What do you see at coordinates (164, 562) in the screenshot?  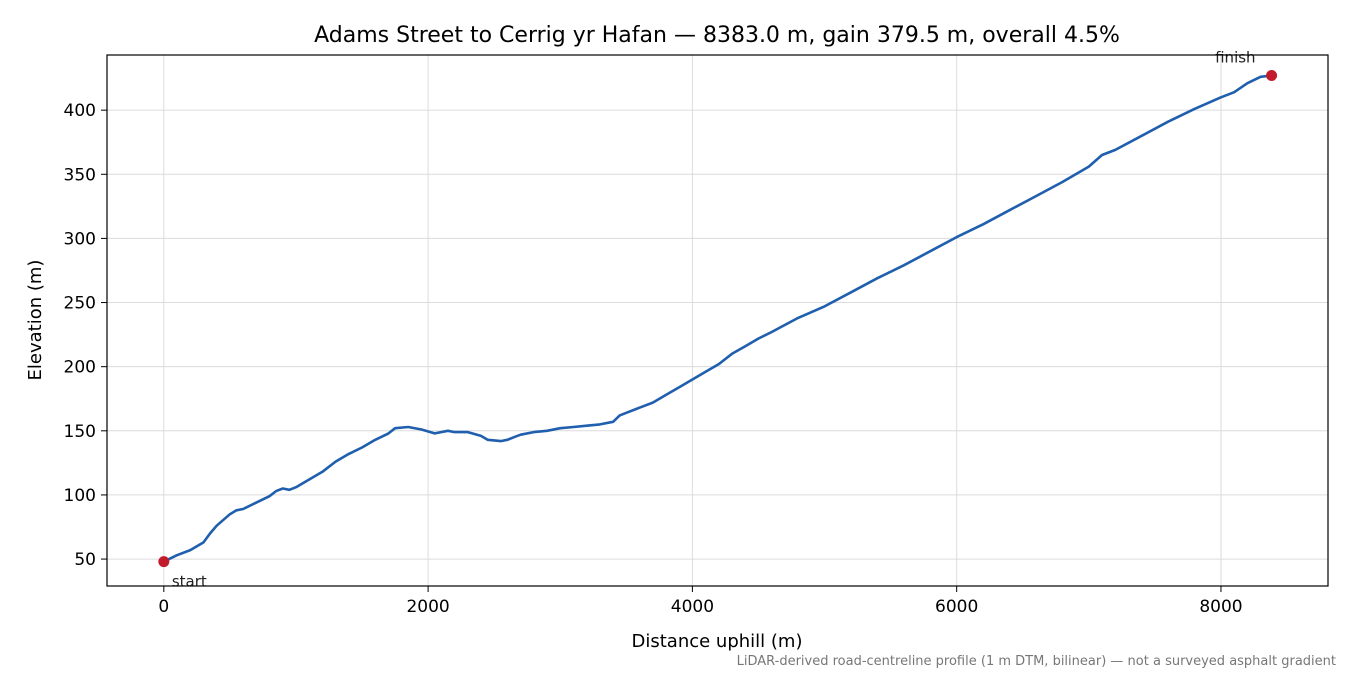 I see `start-marker` at bounding box center [164, 562].